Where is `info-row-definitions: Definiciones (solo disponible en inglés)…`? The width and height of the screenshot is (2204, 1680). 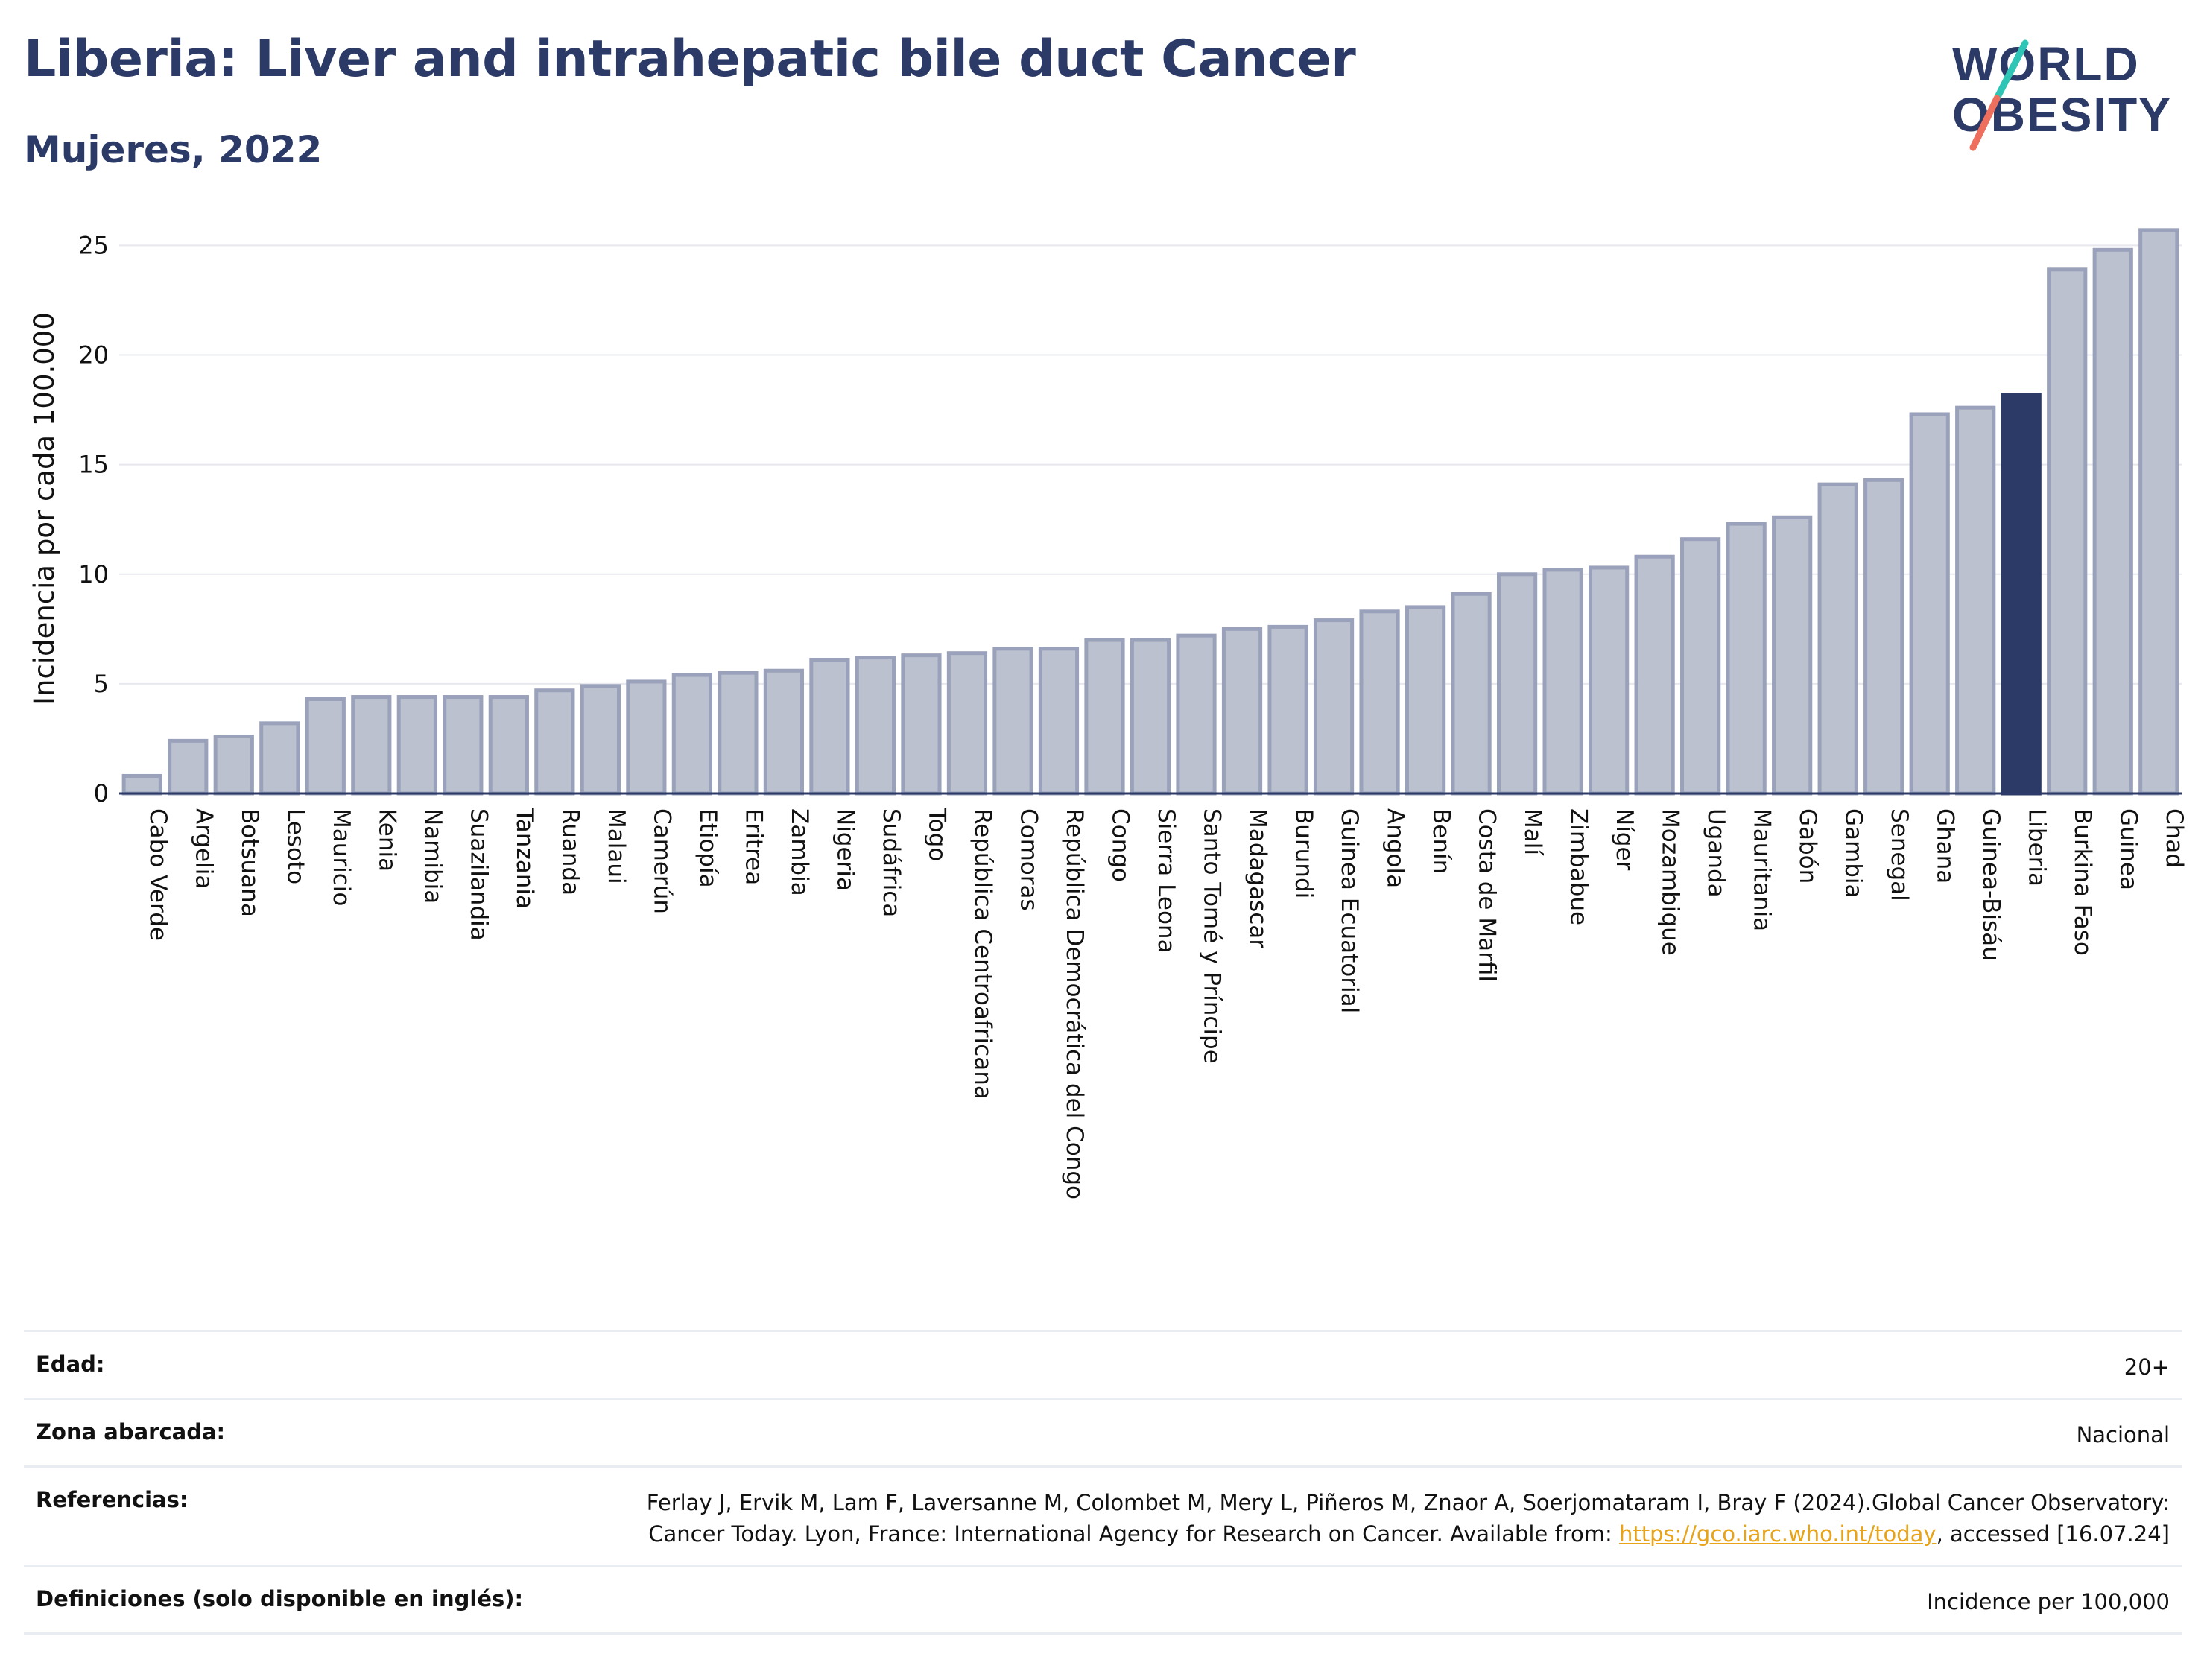 info-row-definitions: Definiciones (solo disponible en inglés)… is located at coordinates (1103, 1600).